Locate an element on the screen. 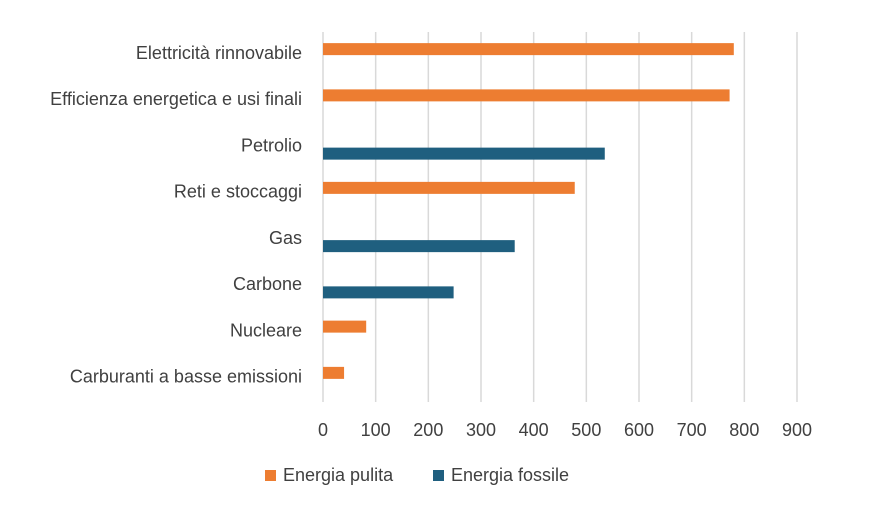 Image resolution: width=885 pixels, height=507 pixels. x-tick-400: 400 is located at coordinates (534, 430).